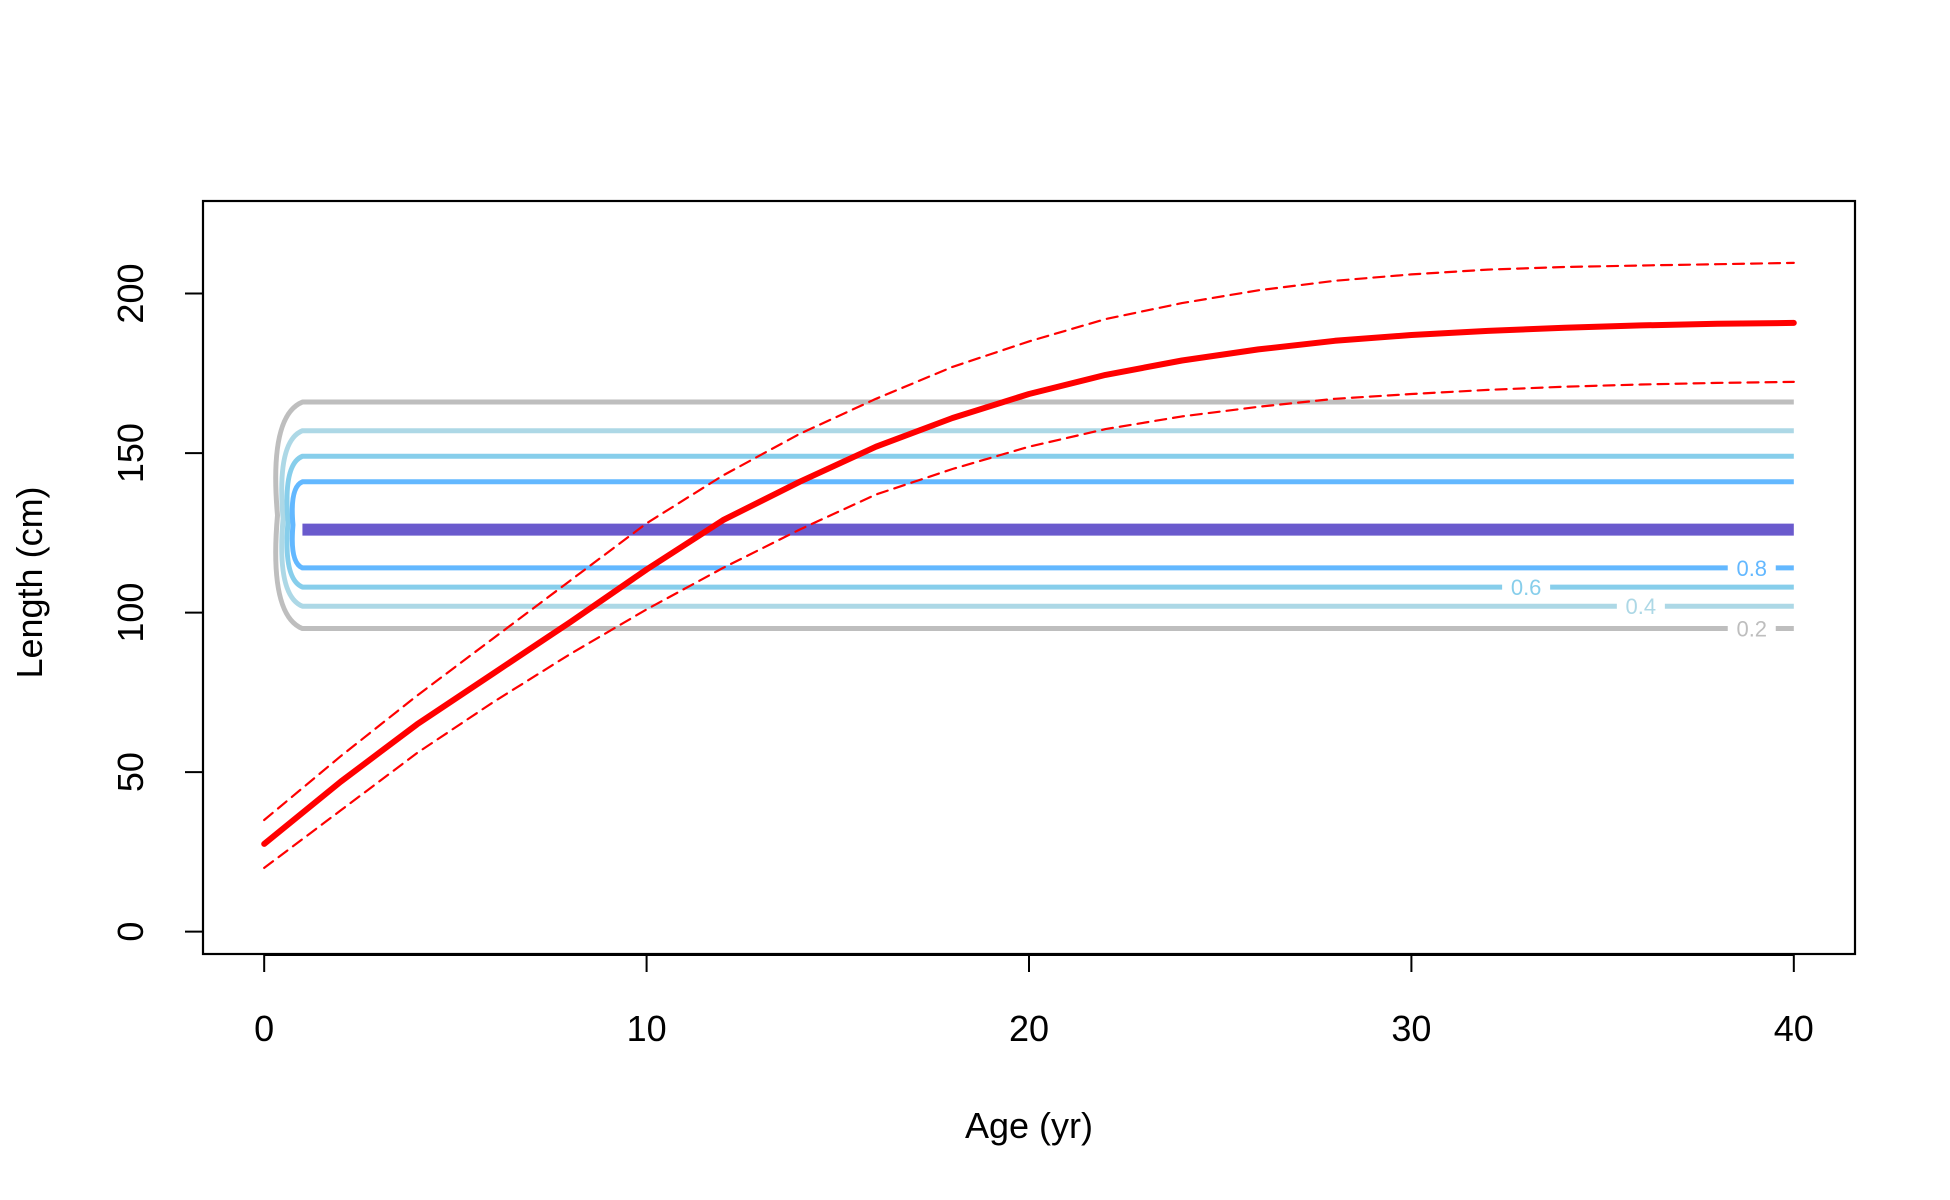  Describe the element at coordinates (29, 582) in the screenshot. I see `y-axis-title: Length (cm)` at that location.